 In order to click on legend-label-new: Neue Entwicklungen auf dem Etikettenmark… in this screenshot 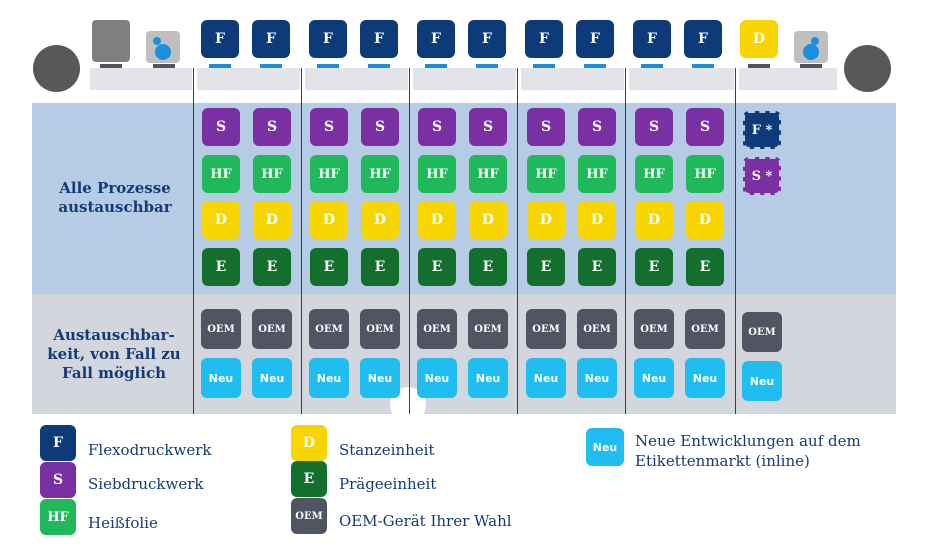, I will do `click(748, 451)`.